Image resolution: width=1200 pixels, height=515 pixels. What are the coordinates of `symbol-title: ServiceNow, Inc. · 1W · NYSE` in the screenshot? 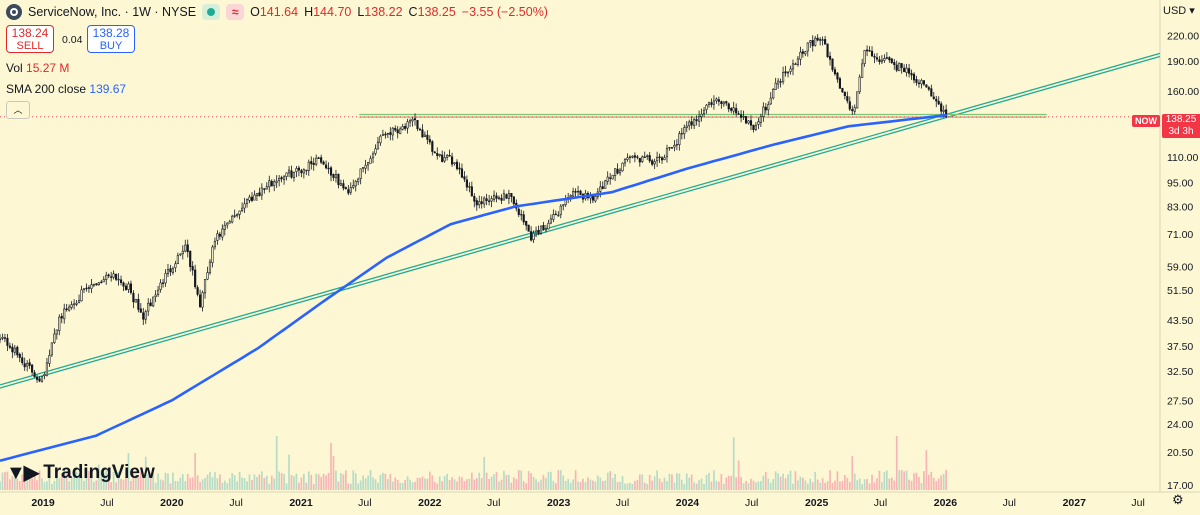 It's located at (112, 12).